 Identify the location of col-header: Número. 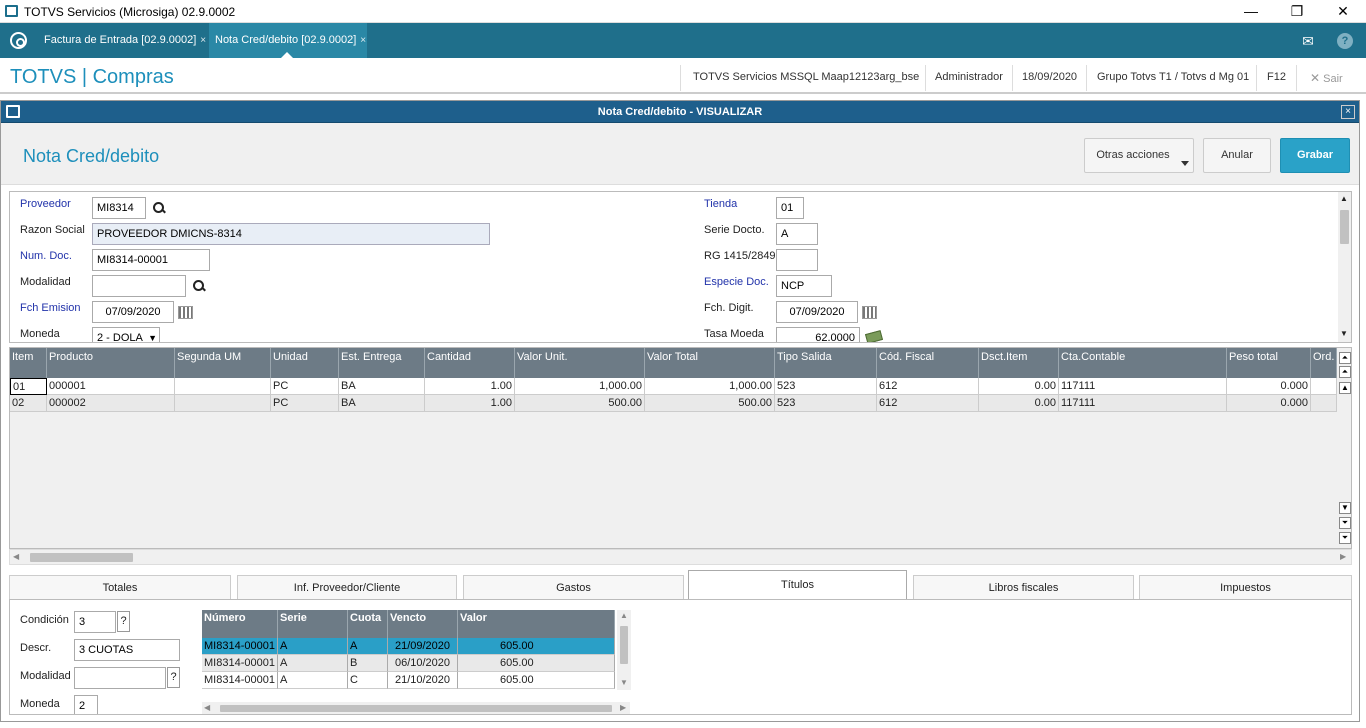
(240, 624).